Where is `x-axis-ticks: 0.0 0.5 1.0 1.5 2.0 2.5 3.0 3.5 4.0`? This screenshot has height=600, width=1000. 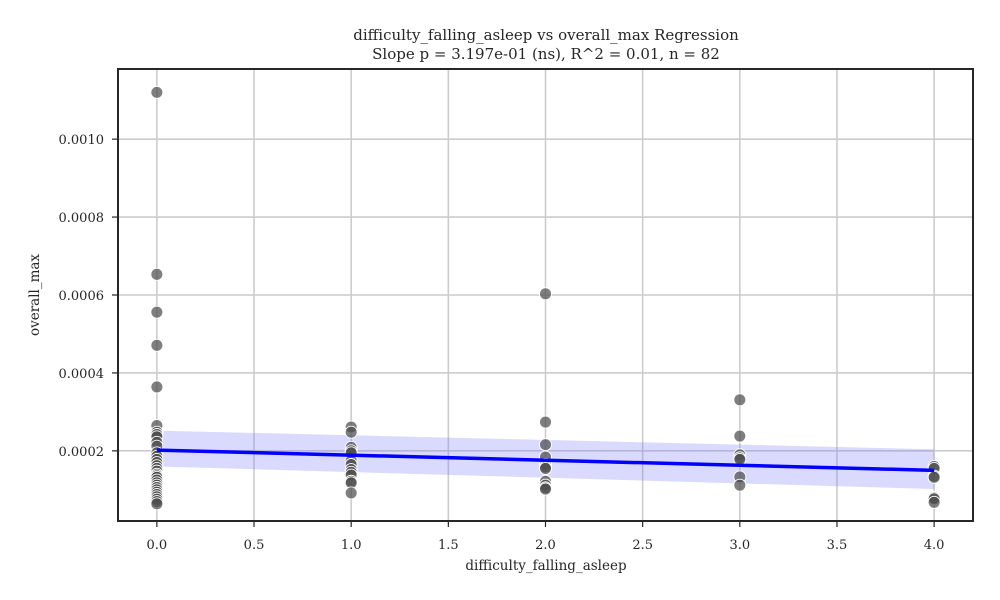 x-axis-ticks: 0.0 0.5 1.0 1.5 2.0 2.5 3.0 3.5 4.0 is located at coordinates (546, 537).